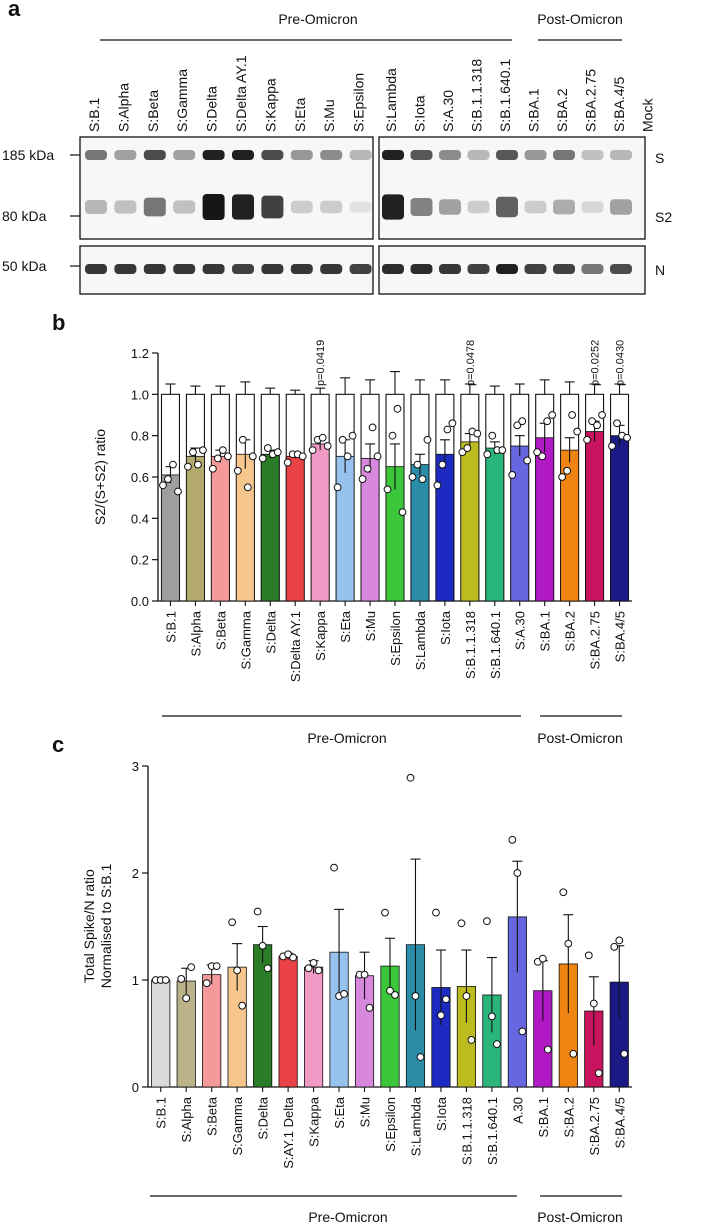  I want to click on x-tick-label: S:Delta AY.1, so click(295, 646).